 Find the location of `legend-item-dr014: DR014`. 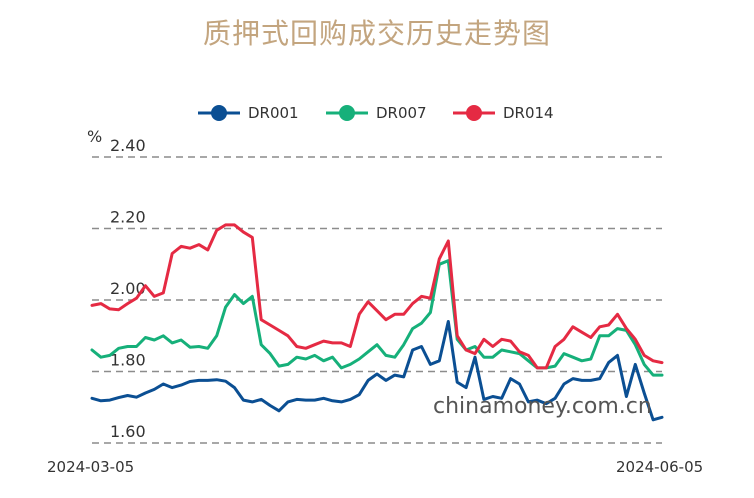

legend-item-dr014: DR014 is located at coordinates (503, 113).